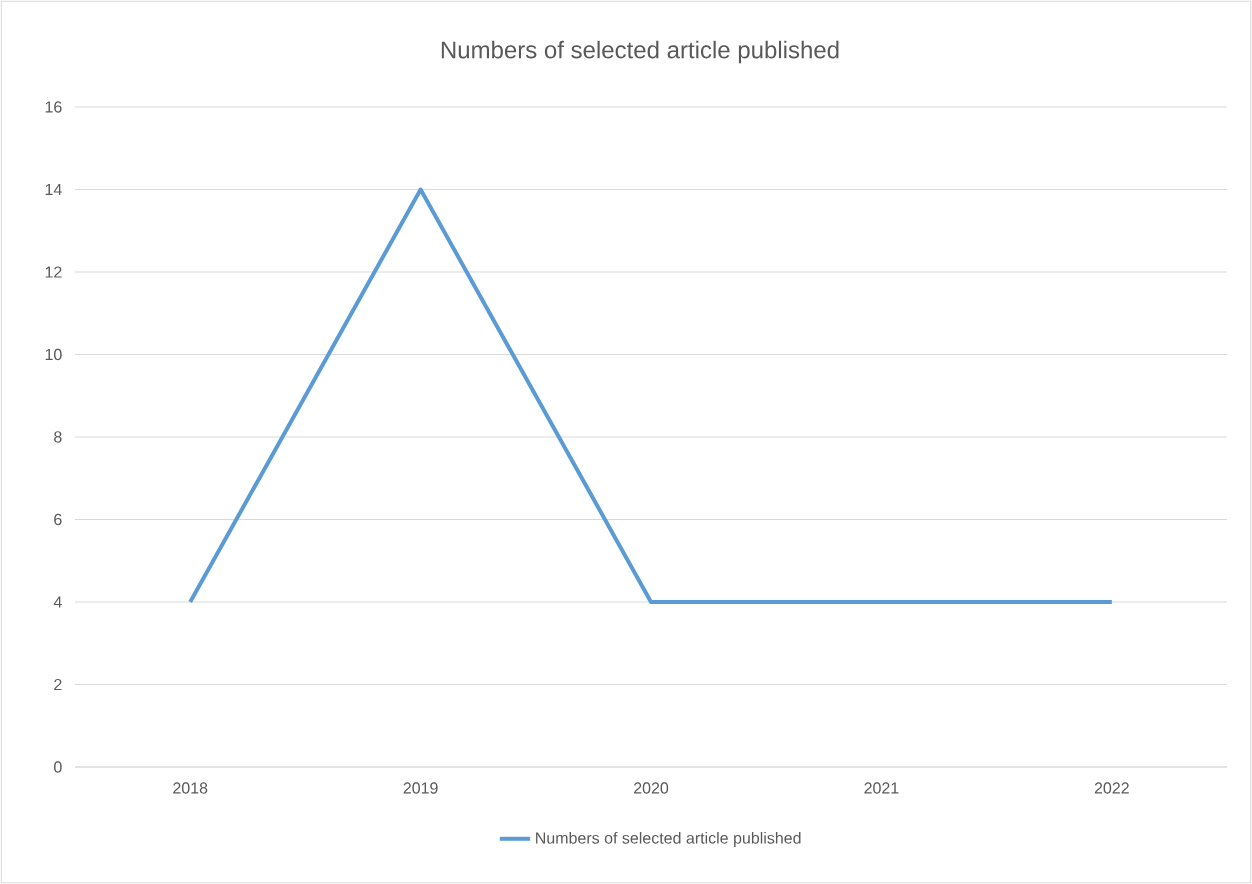 This screenshot has height=884, width=1252. Describe the element at coordinates (57, 602) in the screenshot. I see `y-tick-label: 4` at that location.